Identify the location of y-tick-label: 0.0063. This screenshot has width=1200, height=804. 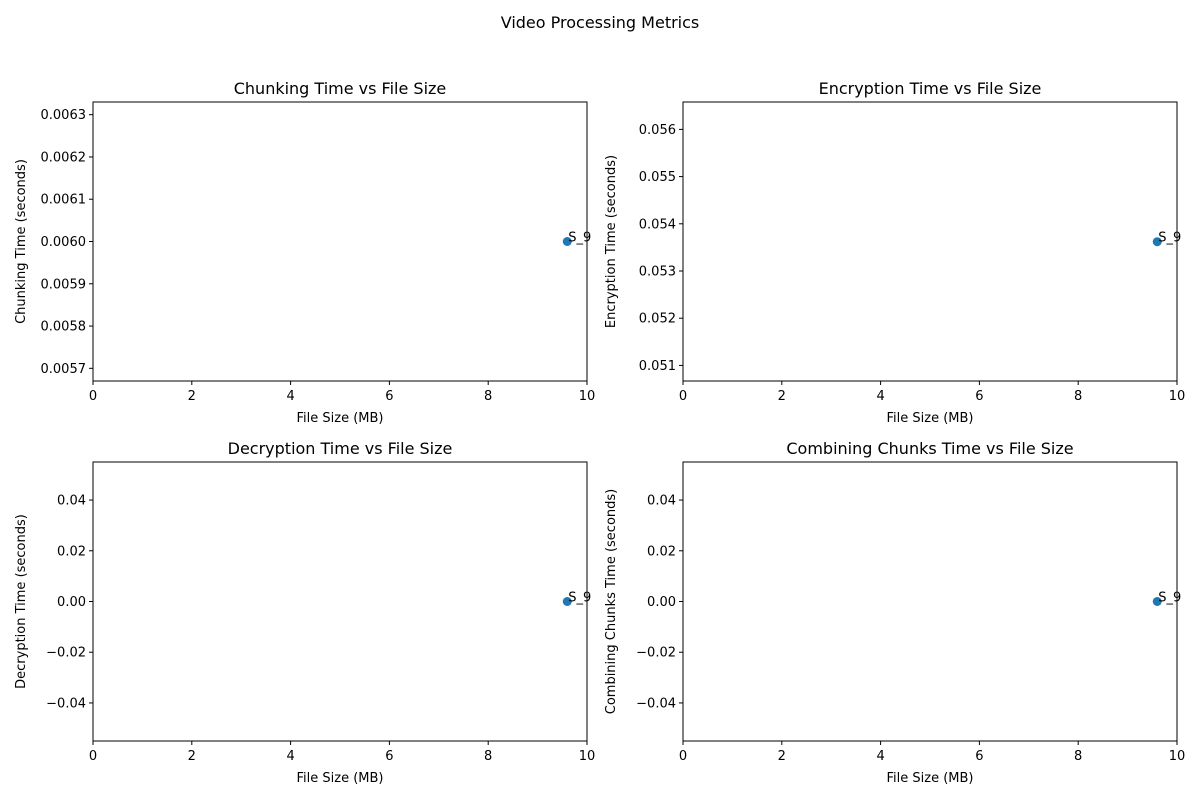
(64, 115).